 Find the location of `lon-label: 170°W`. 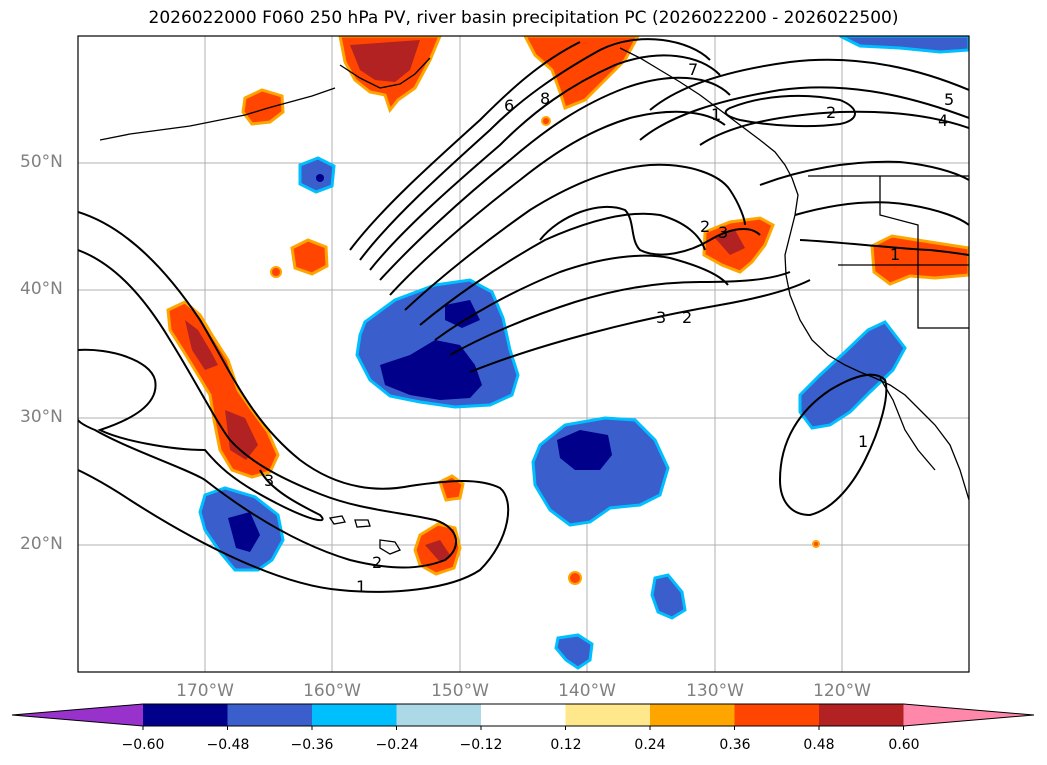

lon-label: 170°W is located at coordinates (205, 691).